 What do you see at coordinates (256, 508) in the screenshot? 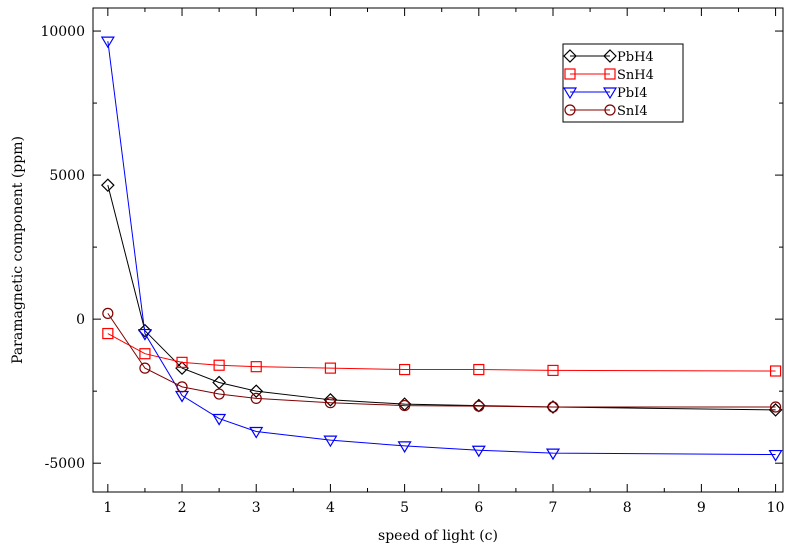
I see `x-tick-label: 3` at bounding box center [256, 508].